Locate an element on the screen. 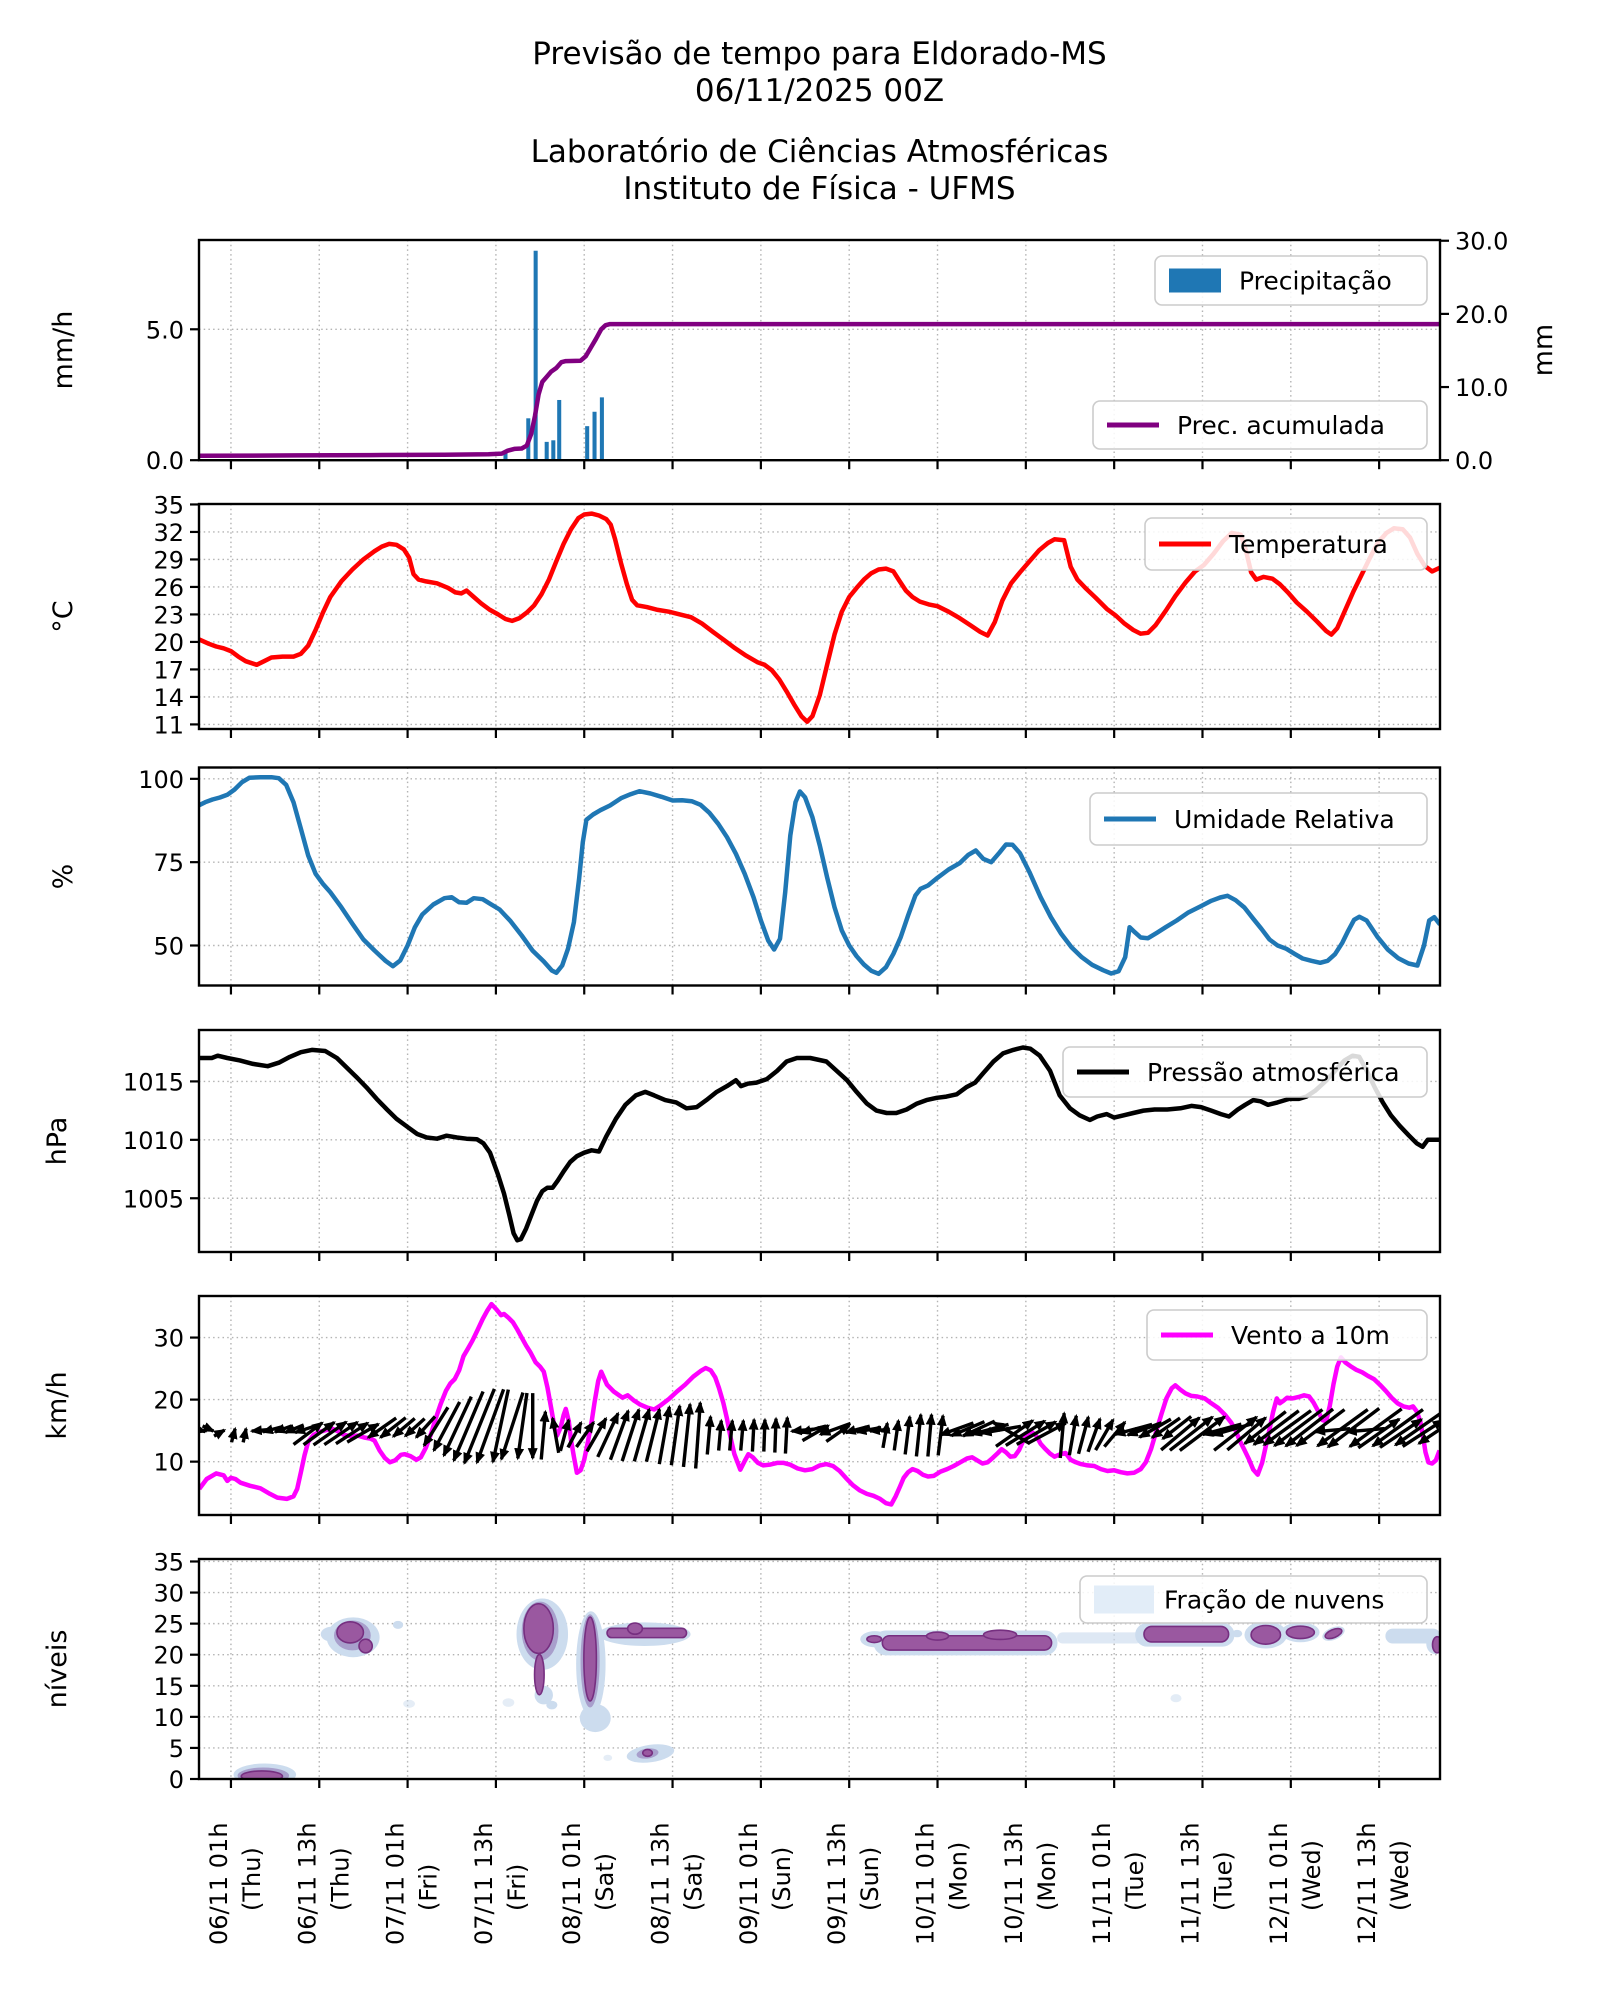  ytick-label: 35 is located at coordinates (168, 1562).